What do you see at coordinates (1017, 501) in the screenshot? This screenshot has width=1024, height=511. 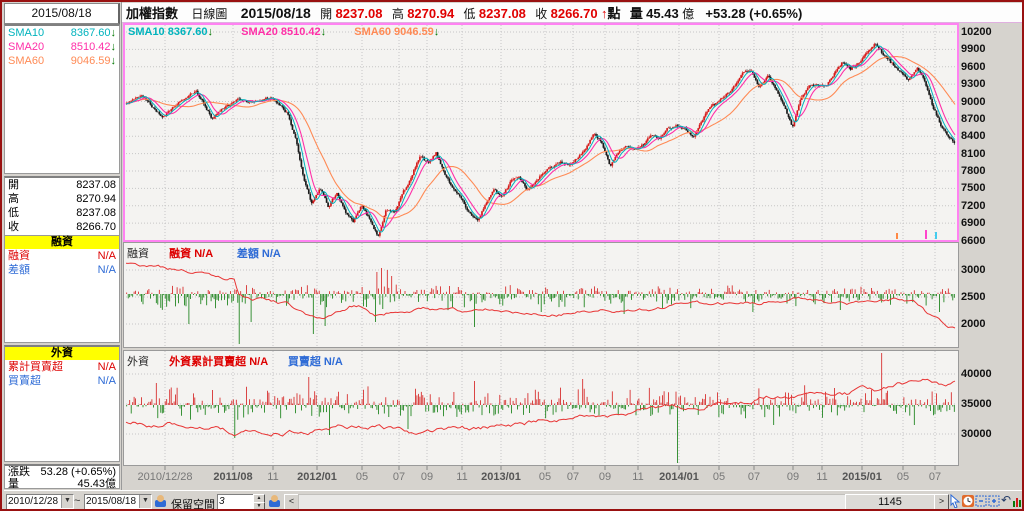 I see `chart-icon` at bounding box center [1017, 501].